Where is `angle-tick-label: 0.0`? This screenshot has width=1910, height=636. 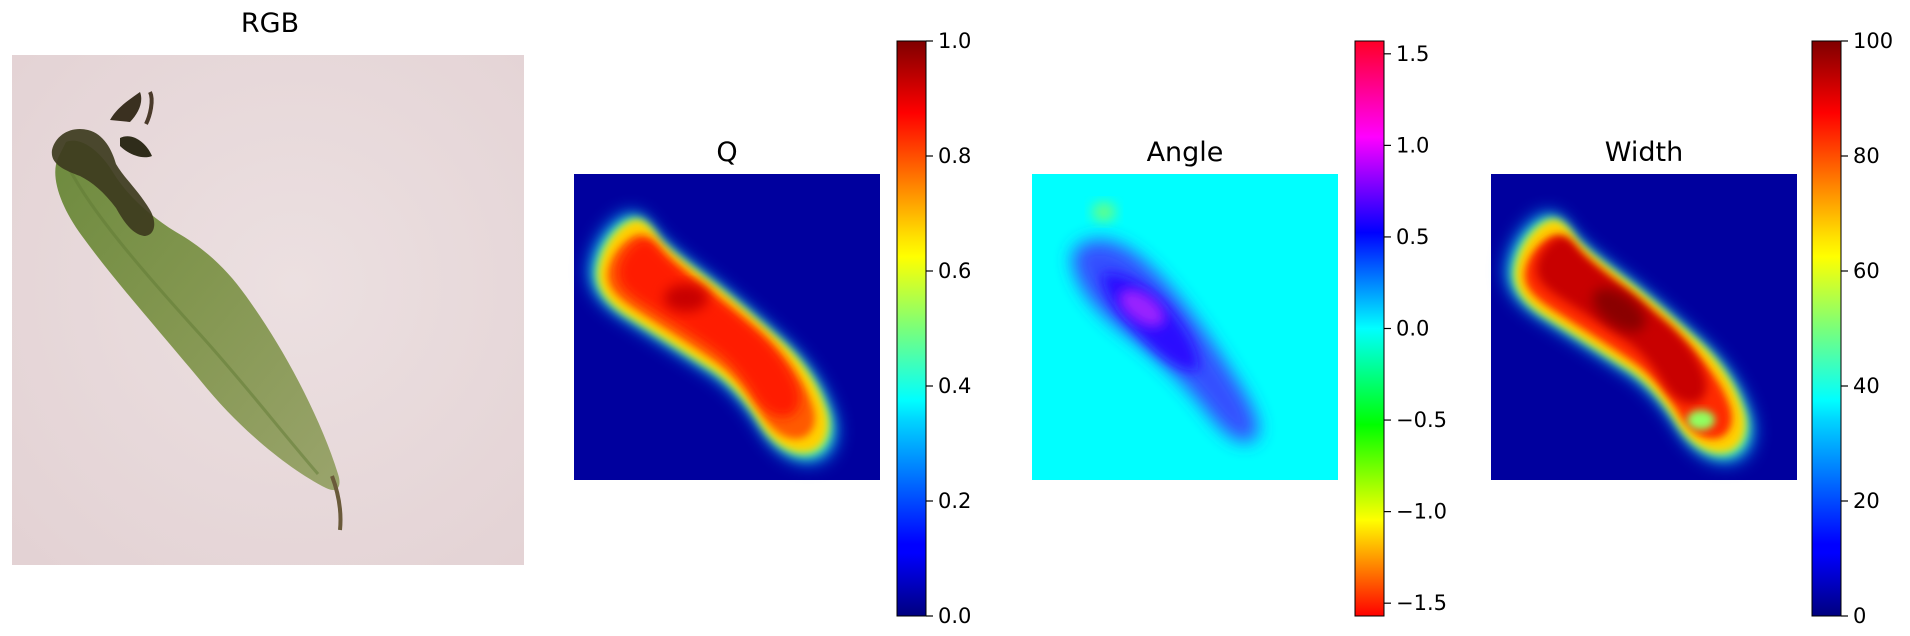
angle-tick-label: 0.0 is located at coordinates (1412, 329).